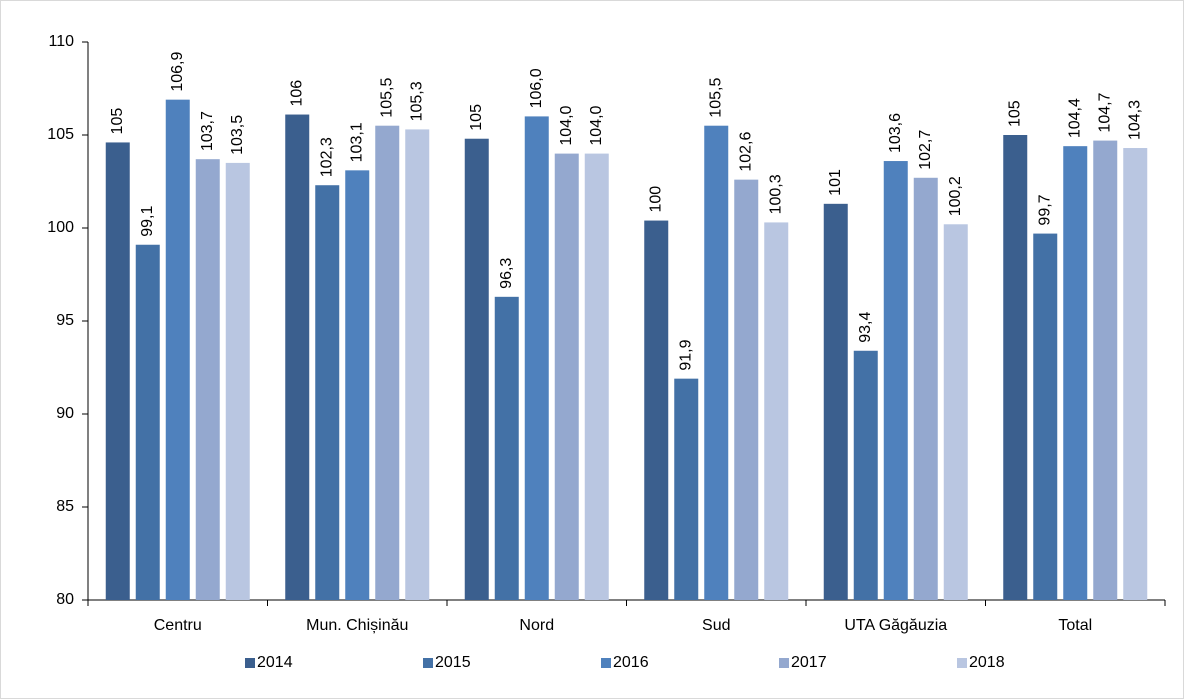 The width and height of the screenshot is (1184, 699). Describe the element at coordinates (177, 72) in the screenshot. I see `value-label: 106,9` at that location.